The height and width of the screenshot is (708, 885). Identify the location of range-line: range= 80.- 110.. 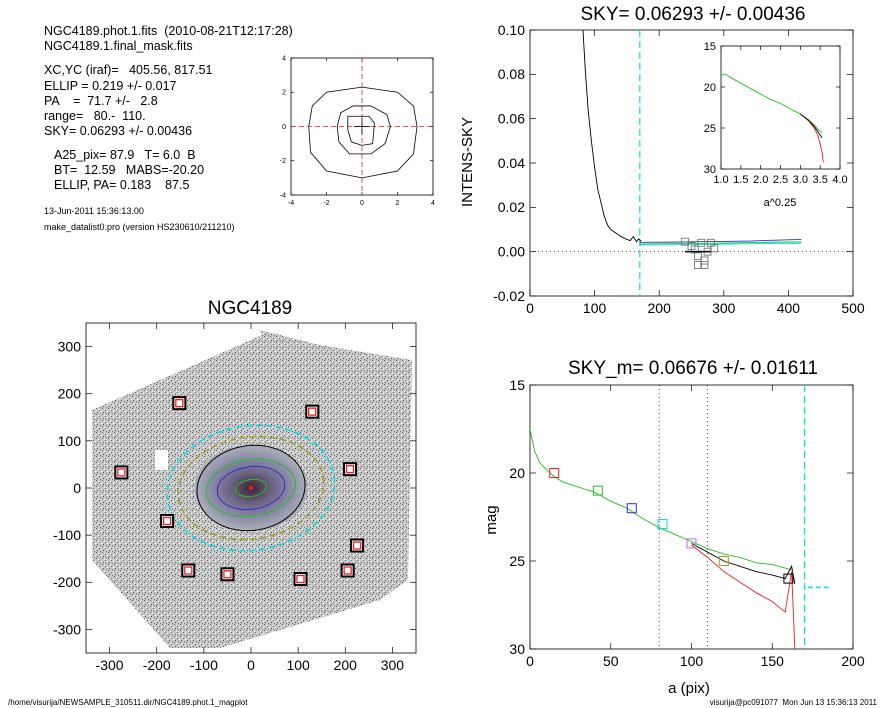
(95, 116).